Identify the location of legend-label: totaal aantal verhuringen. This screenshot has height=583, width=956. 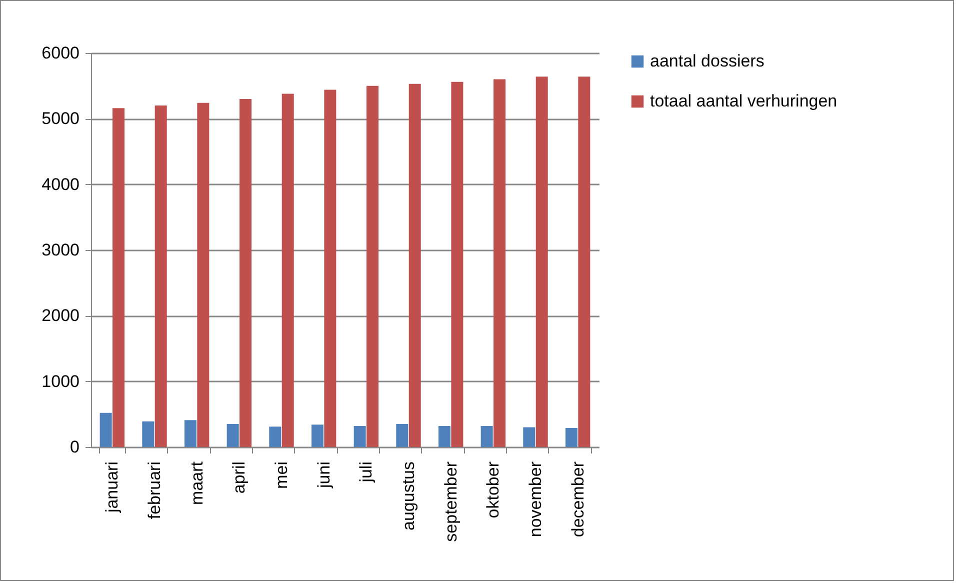
(744, 101).